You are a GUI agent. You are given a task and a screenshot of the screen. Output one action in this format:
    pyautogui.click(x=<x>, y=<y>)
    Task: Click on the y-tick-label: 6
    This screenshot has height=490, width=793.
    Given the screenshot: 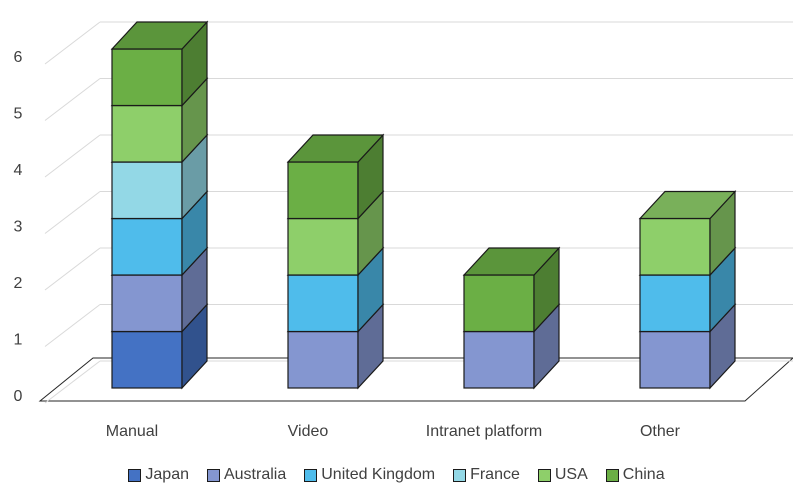 What is the action you would take?
    pyautogui.click(x=18, y=57)
    